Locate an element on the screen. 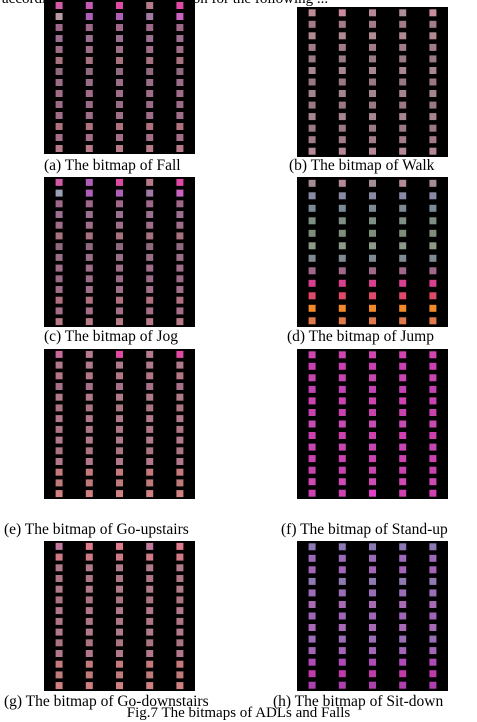  bitmap-walk is located at coordinates (372, 82).